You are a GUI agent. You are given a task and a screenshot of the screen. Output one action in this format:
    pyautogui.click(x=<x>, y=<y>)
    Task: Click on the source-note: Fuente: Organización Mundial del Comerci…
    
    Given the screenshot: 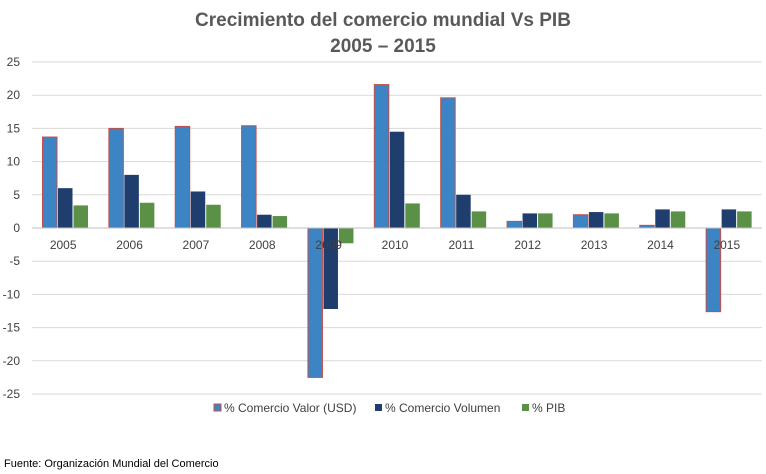 What is the action you would take?
    pyautogui.click(x=111, y=464)
    